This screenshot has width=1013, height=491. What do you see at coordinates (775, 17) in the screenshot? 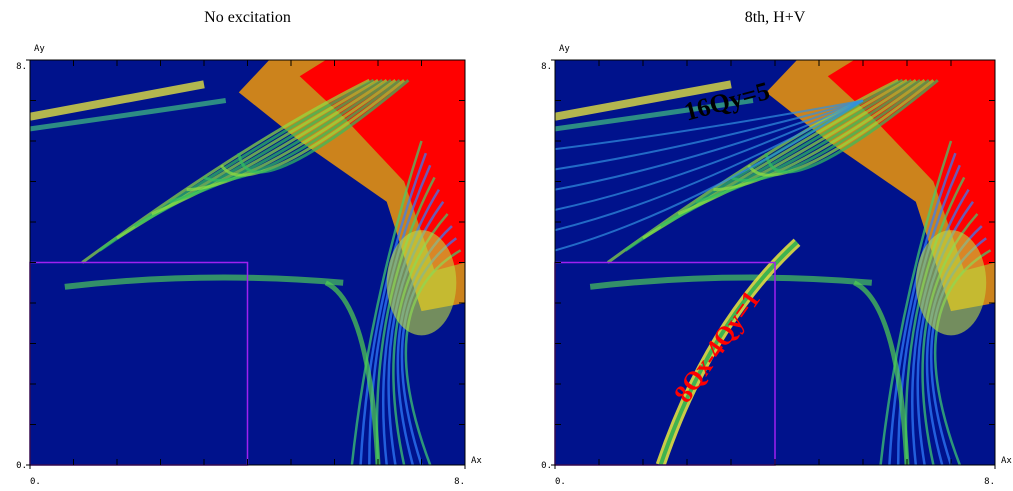
I see `chart-title: 8th, H+V` at bounding box center [775, 17].